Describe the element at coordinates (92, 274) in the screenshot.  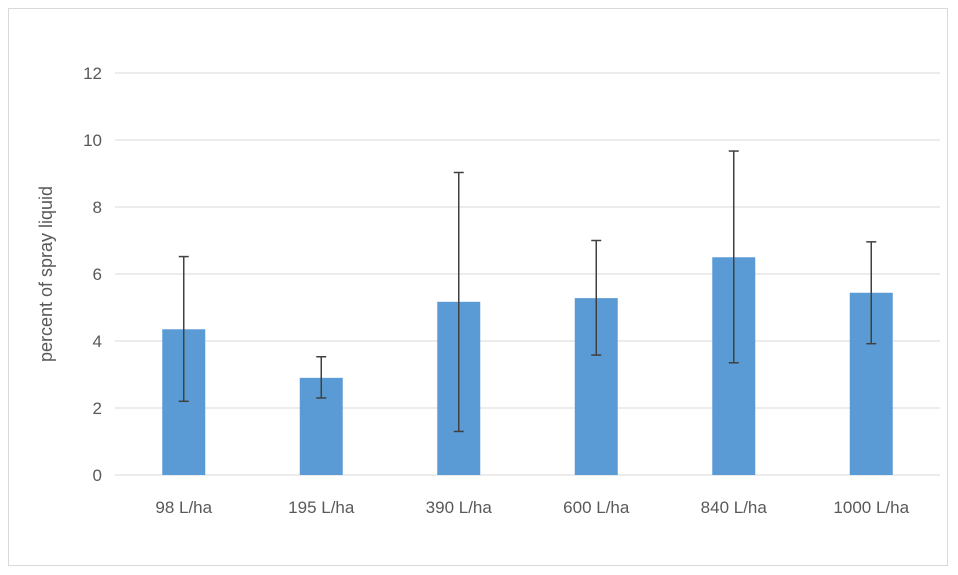
I see `y-tick-labels: 0 2 4 6 8 10 12` at that location.